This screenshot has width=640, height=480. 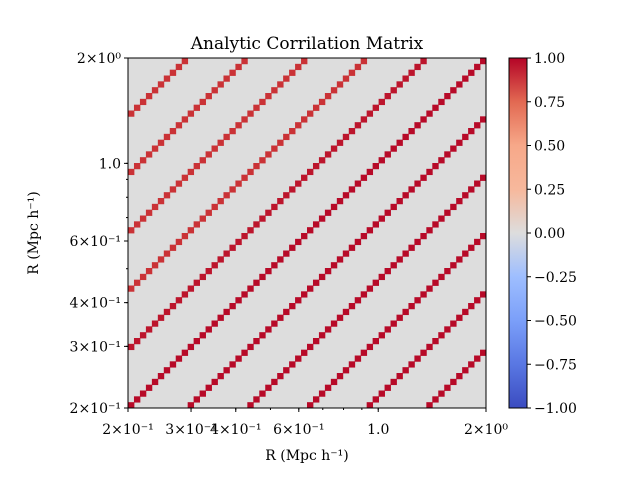 I want to click on x-tick-label: 1.0, so click(x=378, y=430).